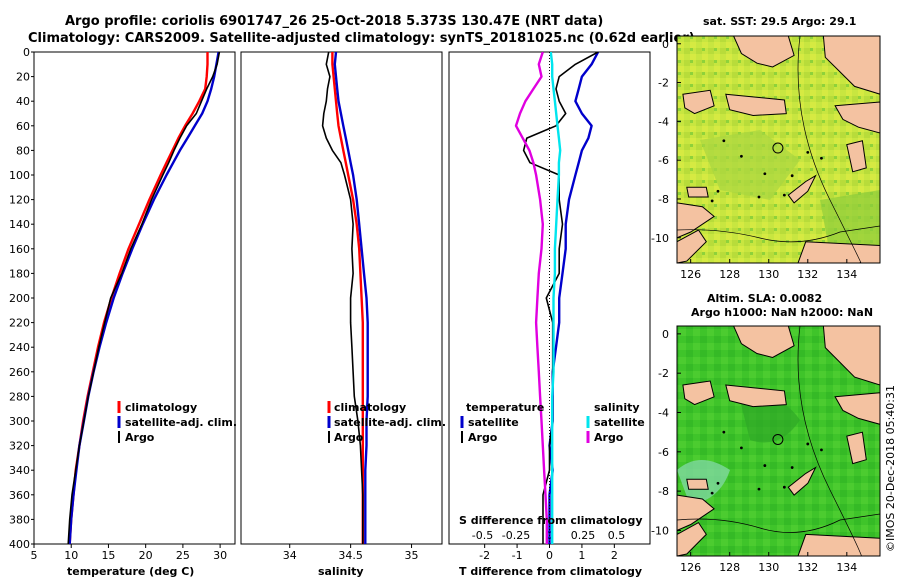 This screenshot has width=900, height=580. Describe the element at coordinates (516, 535) in the screenshot. I see `s-tick-label: -0.25` at that location.